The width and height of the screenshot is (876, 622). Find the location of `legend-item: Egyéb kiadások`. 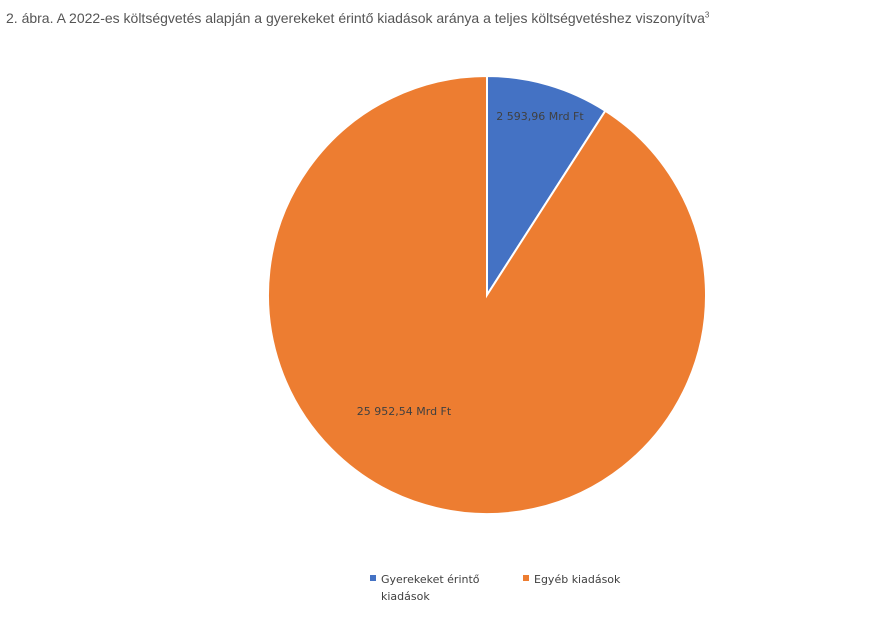

legend-item: Egyéb kiadások is located at coordinates (571, 588).